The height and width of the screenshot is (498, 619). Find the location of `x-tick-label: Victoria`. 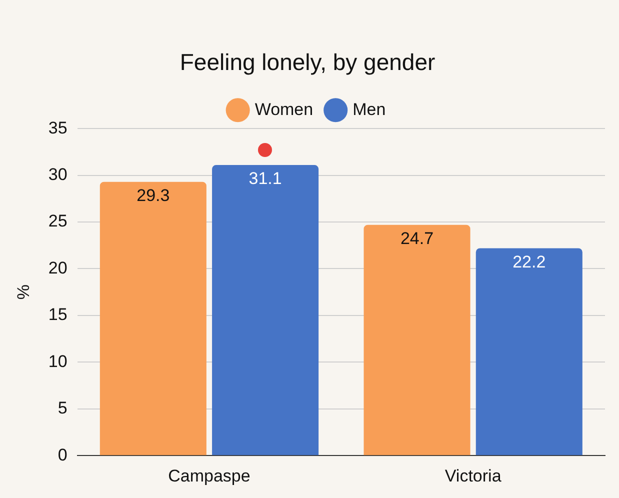

x-tick-label: Victoria is located at coordinates (473, 476).